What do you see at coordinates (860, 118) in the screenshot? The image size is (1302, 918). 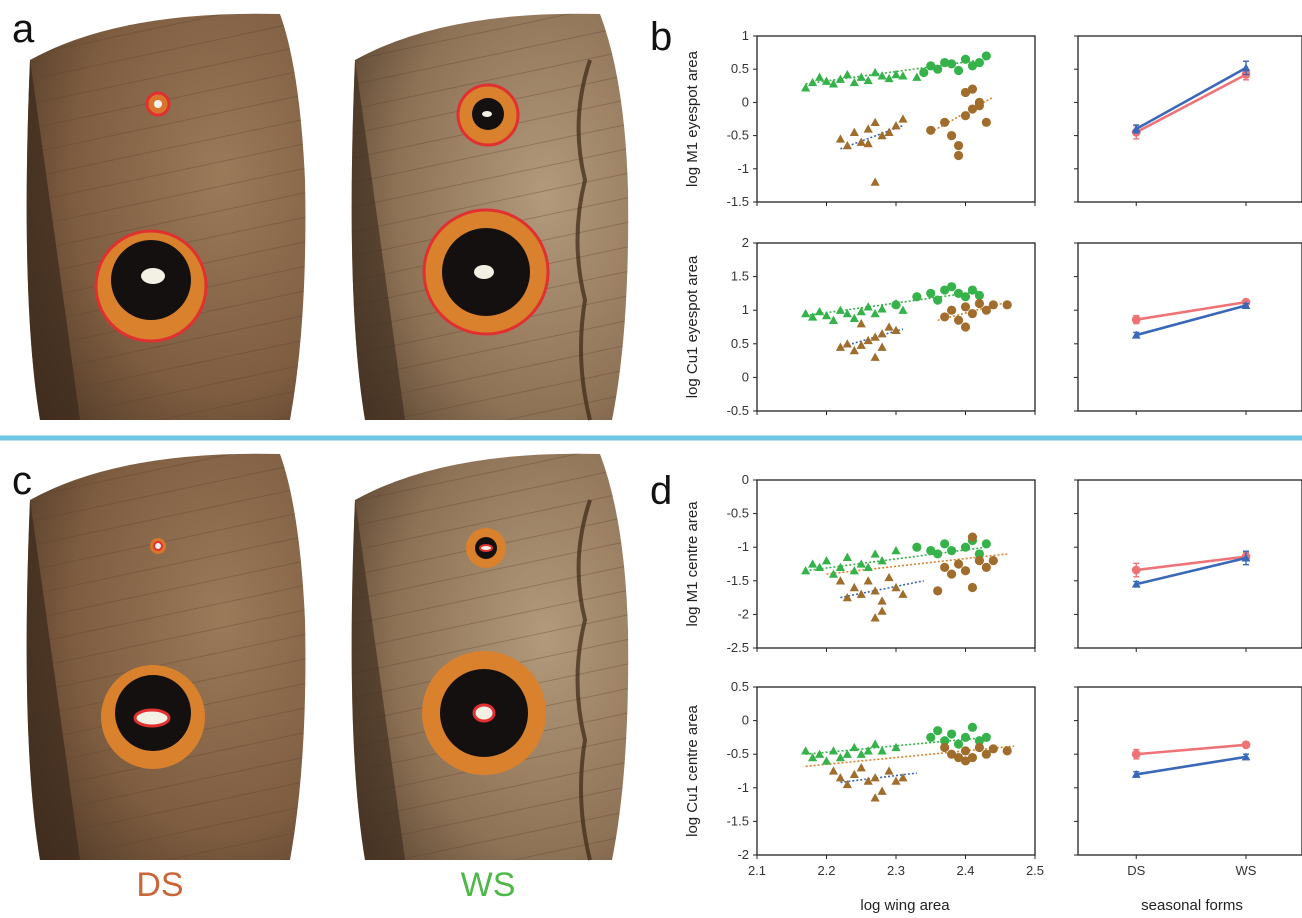 I see `chart-b-top-left: 1 0.5 0 -0.5 -1 -1.5 log M1 eyespot area` at bounding box center [860, 118].